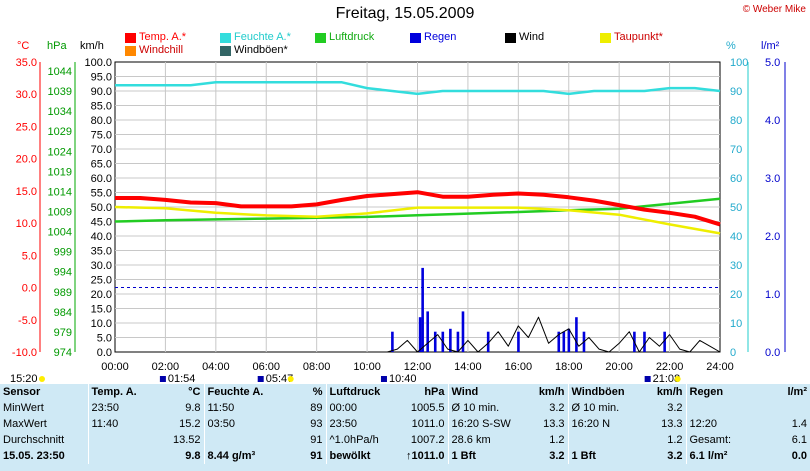  What do you see at coordinates (101, 310) in the screenshot?
I see `wind-tick-label: 15.0` at bounding box center [101, 310].